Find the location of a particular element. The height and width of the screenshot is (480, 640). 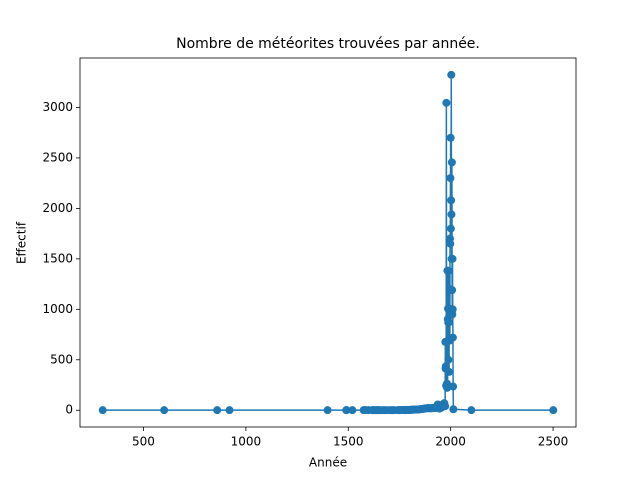

chart-title: Nombre de météorites trouvées par année. is located at coordinates (328, 44).